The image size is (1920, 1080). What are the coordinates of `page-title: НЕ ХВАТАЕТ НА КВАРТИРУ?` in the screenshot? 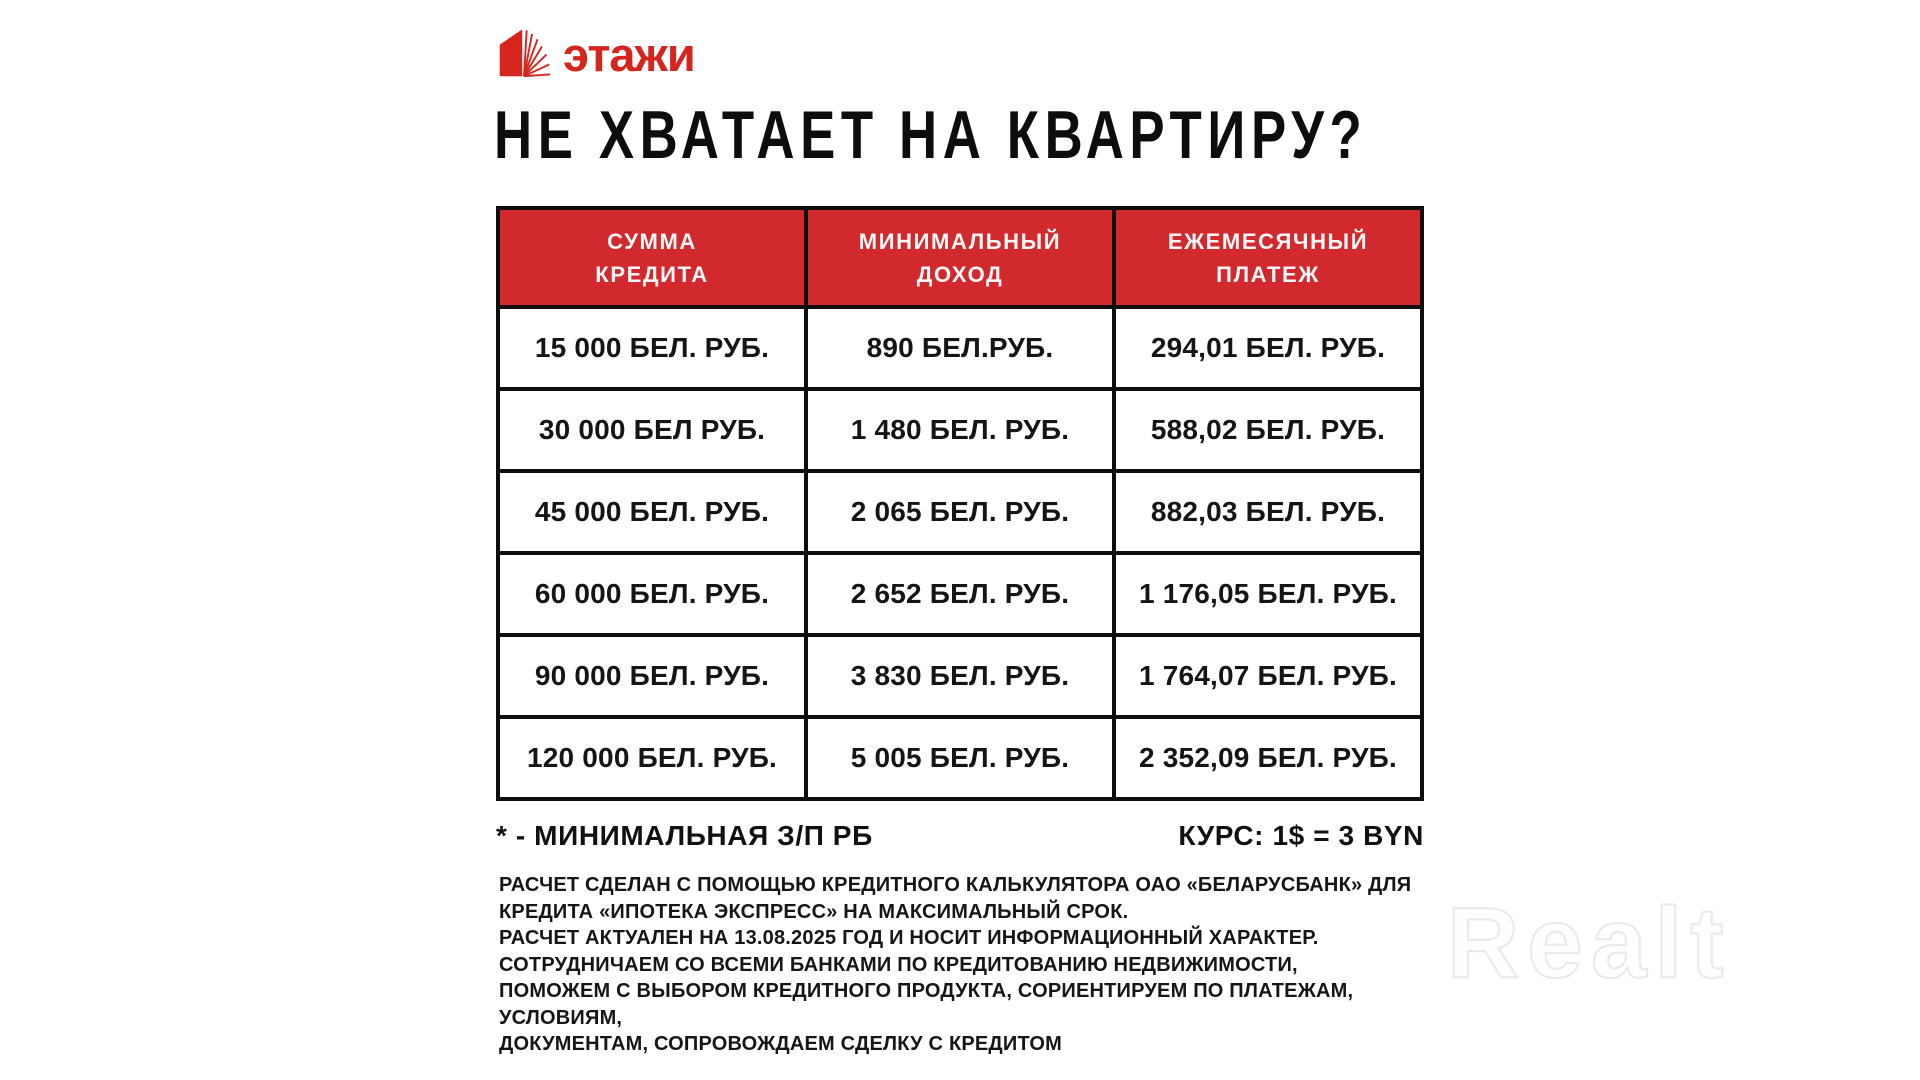 It's located at (931, 135).